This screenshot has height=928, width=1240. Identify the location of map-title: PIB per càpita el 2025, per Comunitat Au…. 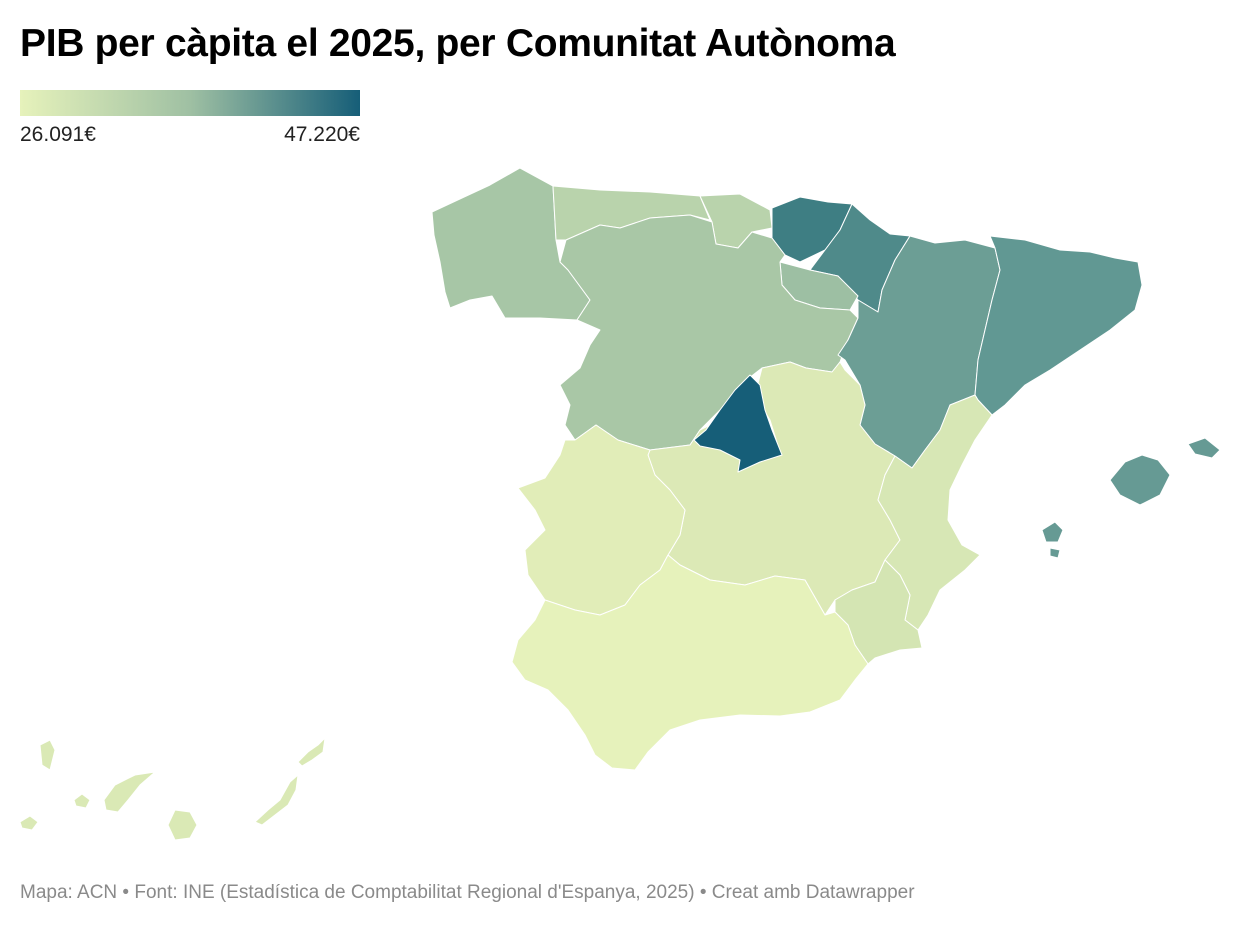
(458, 43).